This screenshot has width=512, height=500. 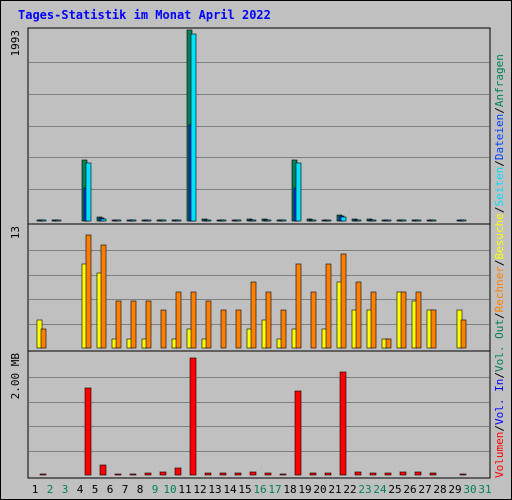 What do you see at coordinates (364, 489) in the screenshot?
I see `x-label-day-23: 23` at bounding box center [364, 489].